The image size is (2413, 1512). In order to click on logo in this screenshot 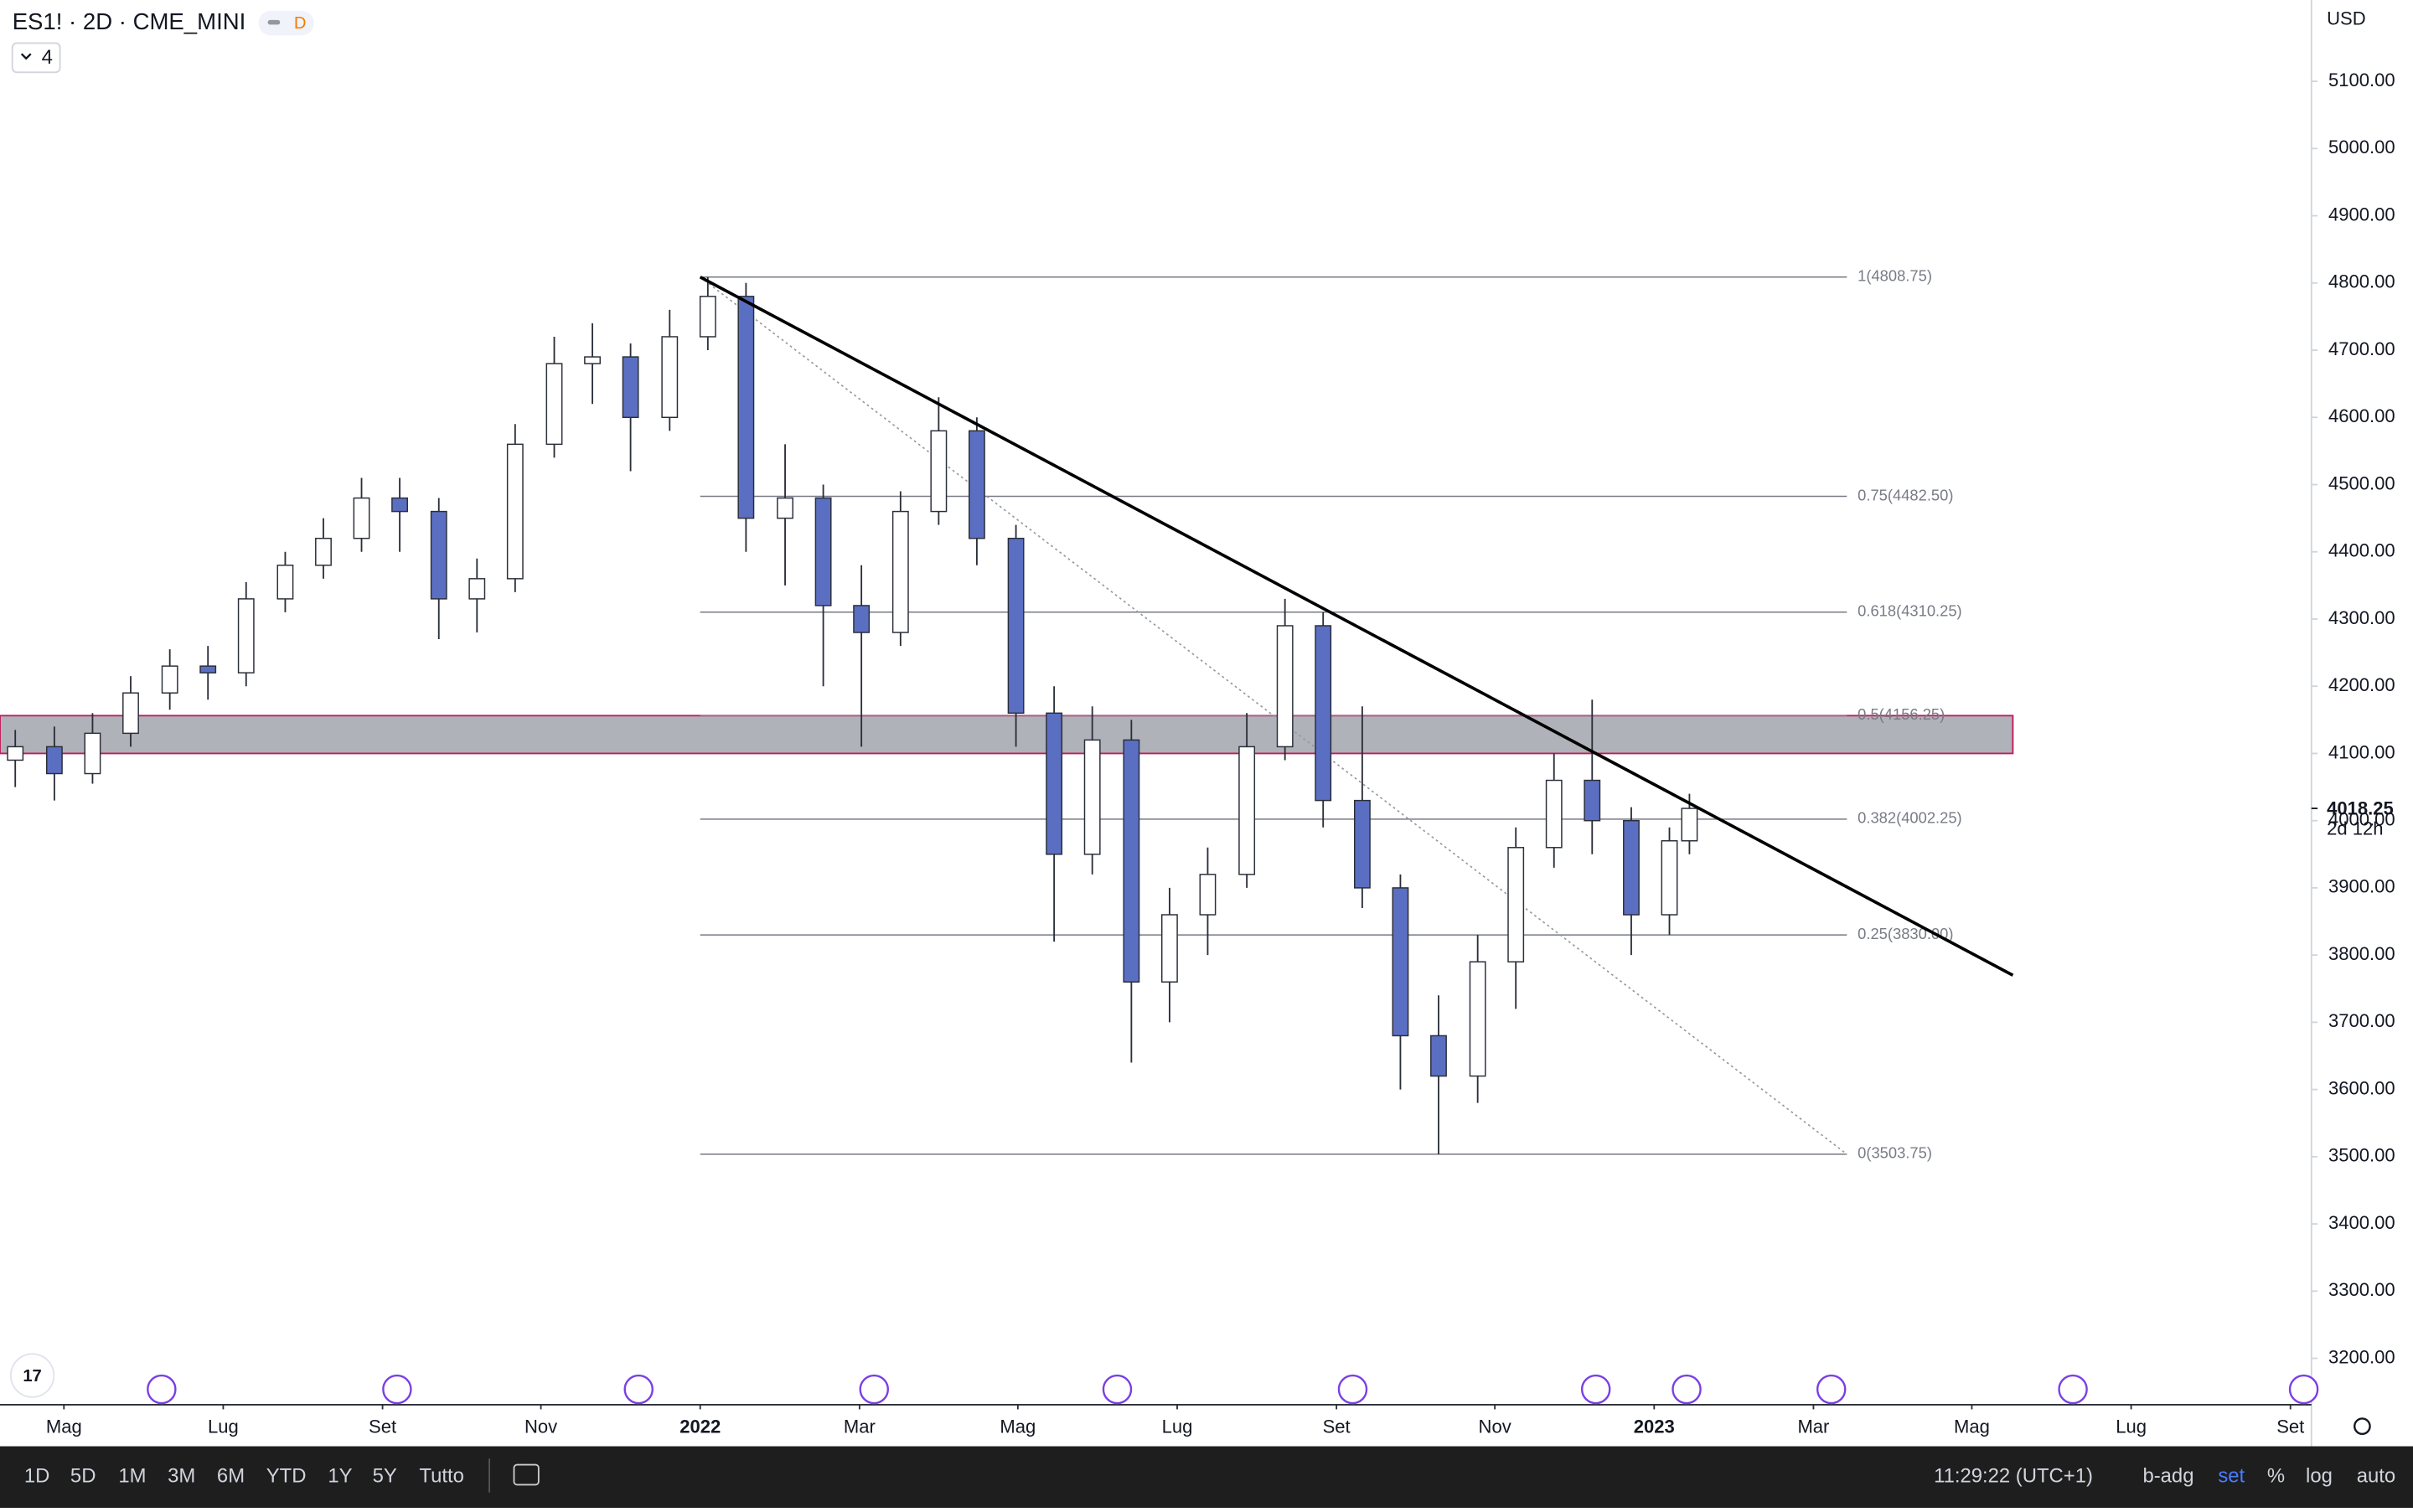, I will do `click(32, 1375)`.